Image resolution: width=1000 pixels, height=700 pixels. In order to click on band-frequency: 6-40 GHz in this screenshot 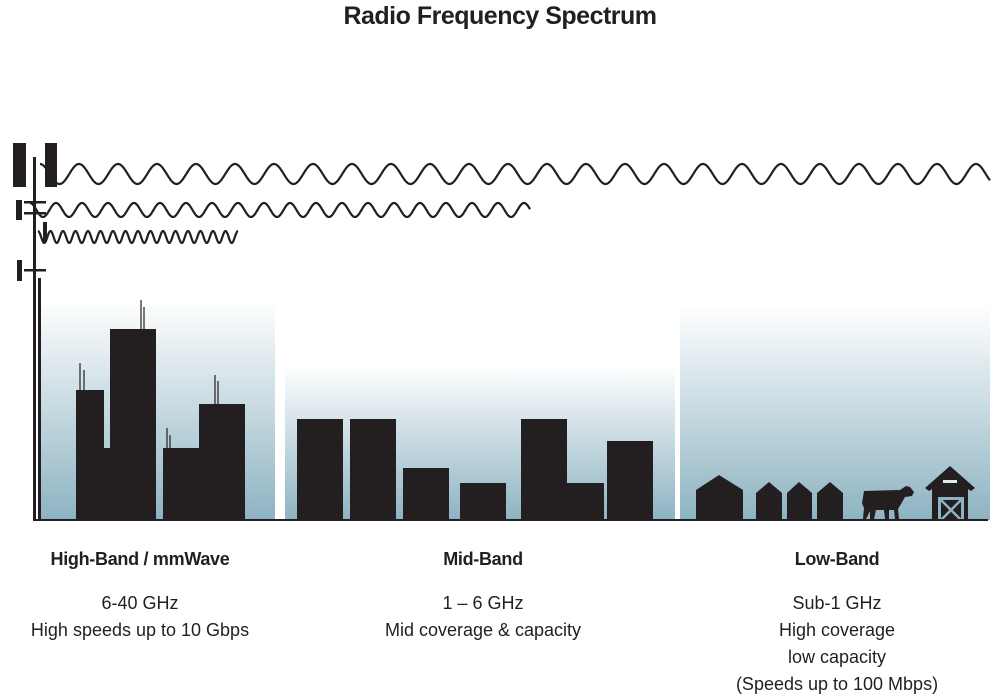, I will do `click(140, 603)`.